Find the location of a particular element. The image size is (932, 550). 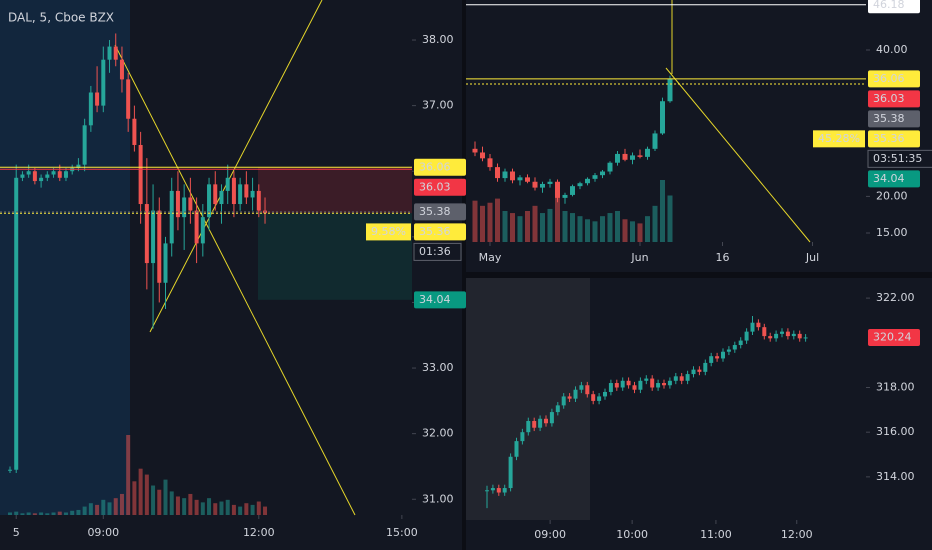

x-tick-label: May is located at coordinates (490, 257).